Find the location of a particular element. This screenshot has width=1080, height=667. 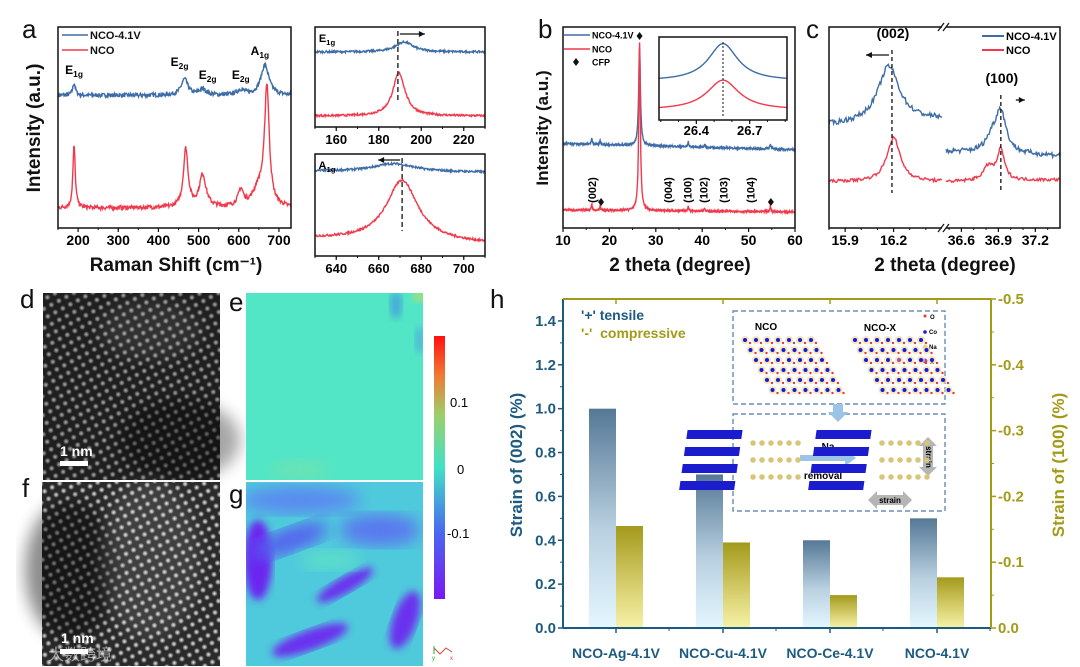

label-subscript: 2g is located at coordinates (212, 79).